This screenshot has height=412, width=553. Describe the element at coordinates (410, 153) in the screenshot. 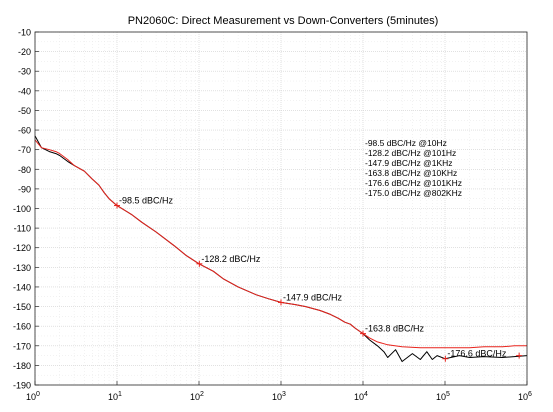

I see `annotation-line: -128.2 dBC/Hz @101Hz` at that location.